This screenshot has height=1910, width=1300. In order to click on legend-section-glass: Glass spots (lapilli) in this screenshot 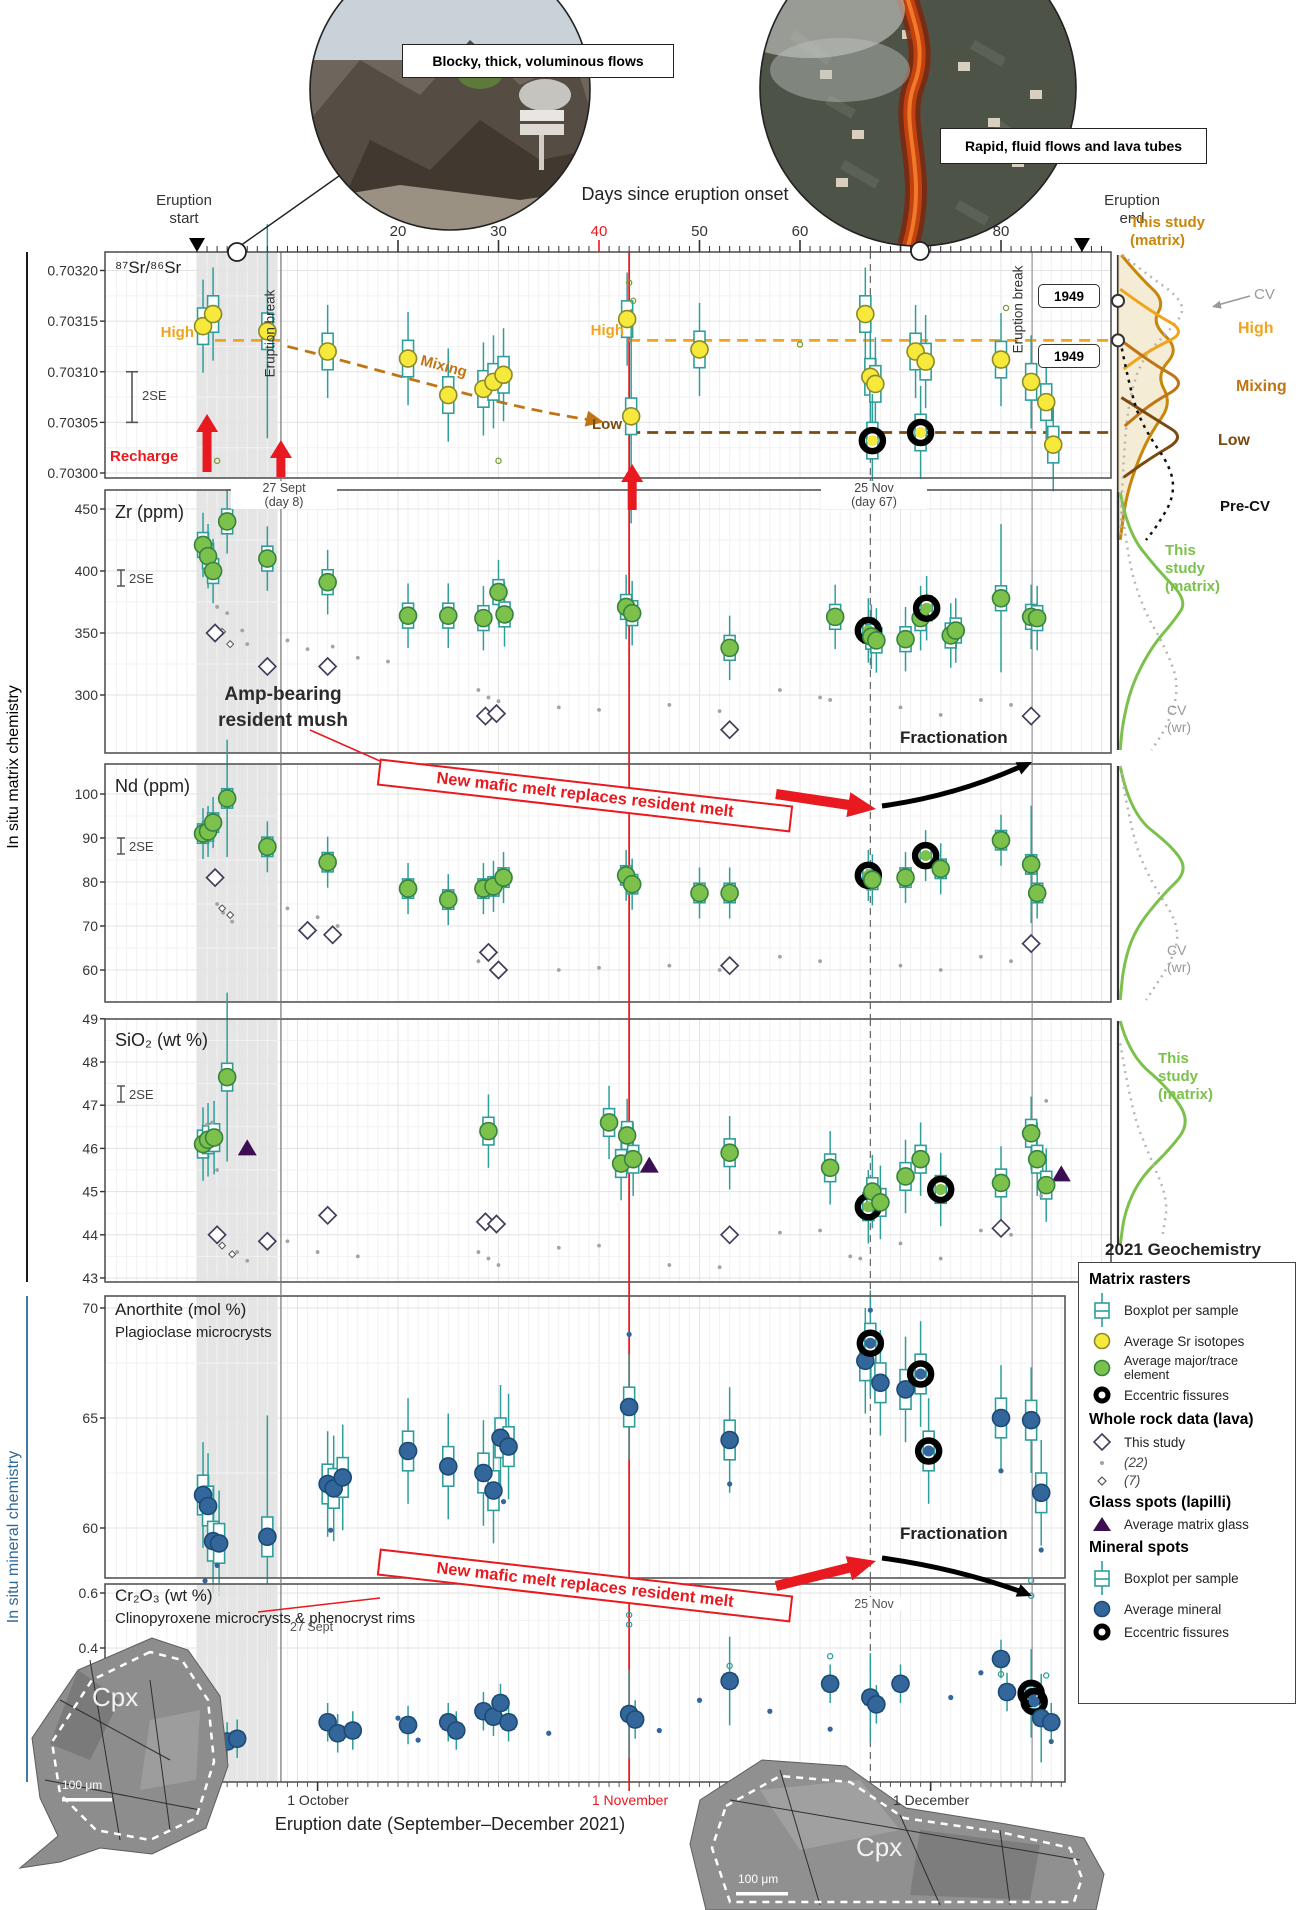, I will do `click(1160, 1502)`.